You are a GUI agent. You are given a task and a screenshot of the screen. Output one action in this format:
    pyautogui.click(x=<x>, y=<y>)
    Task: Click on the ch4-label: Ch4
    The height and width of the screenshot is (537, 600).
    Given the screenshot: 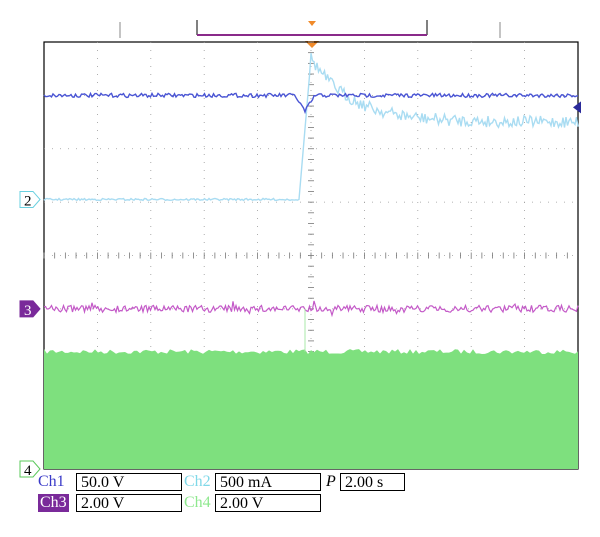 What is the action you would take?
    pyautogui.click(x=197, y=502)
    